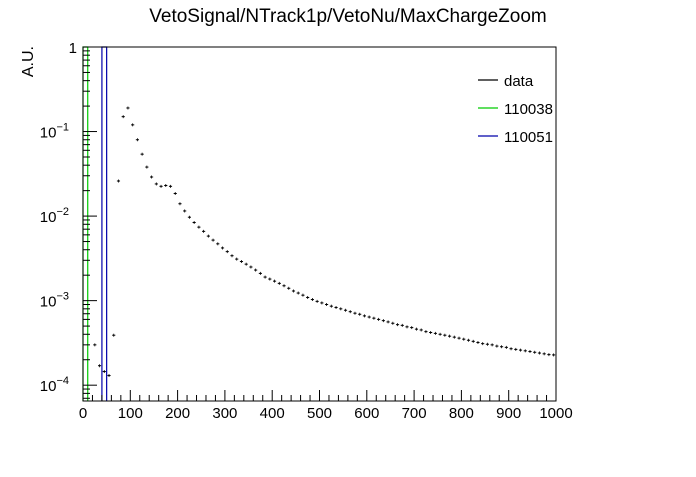 The height and width of the screenshot is (477, 696). What do you see at coordinates (508, 413) in the screenshot?
I see `x-tick-label: 900` at bounding box center [508, 413].